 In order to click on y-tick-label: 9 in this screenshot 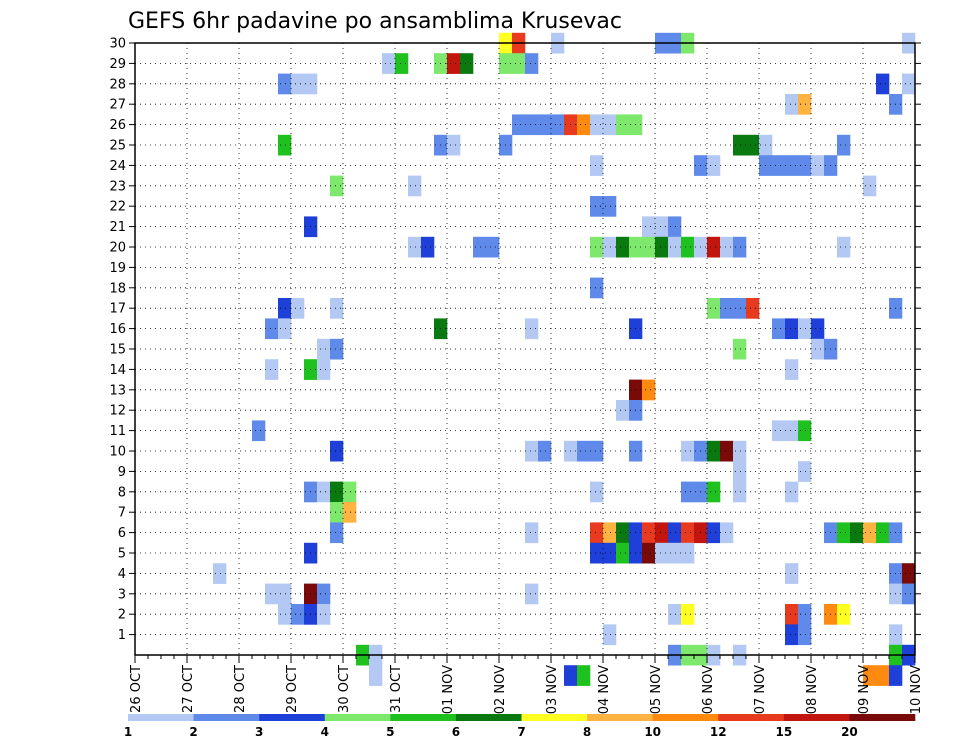, I will do `click(122, 472)`.